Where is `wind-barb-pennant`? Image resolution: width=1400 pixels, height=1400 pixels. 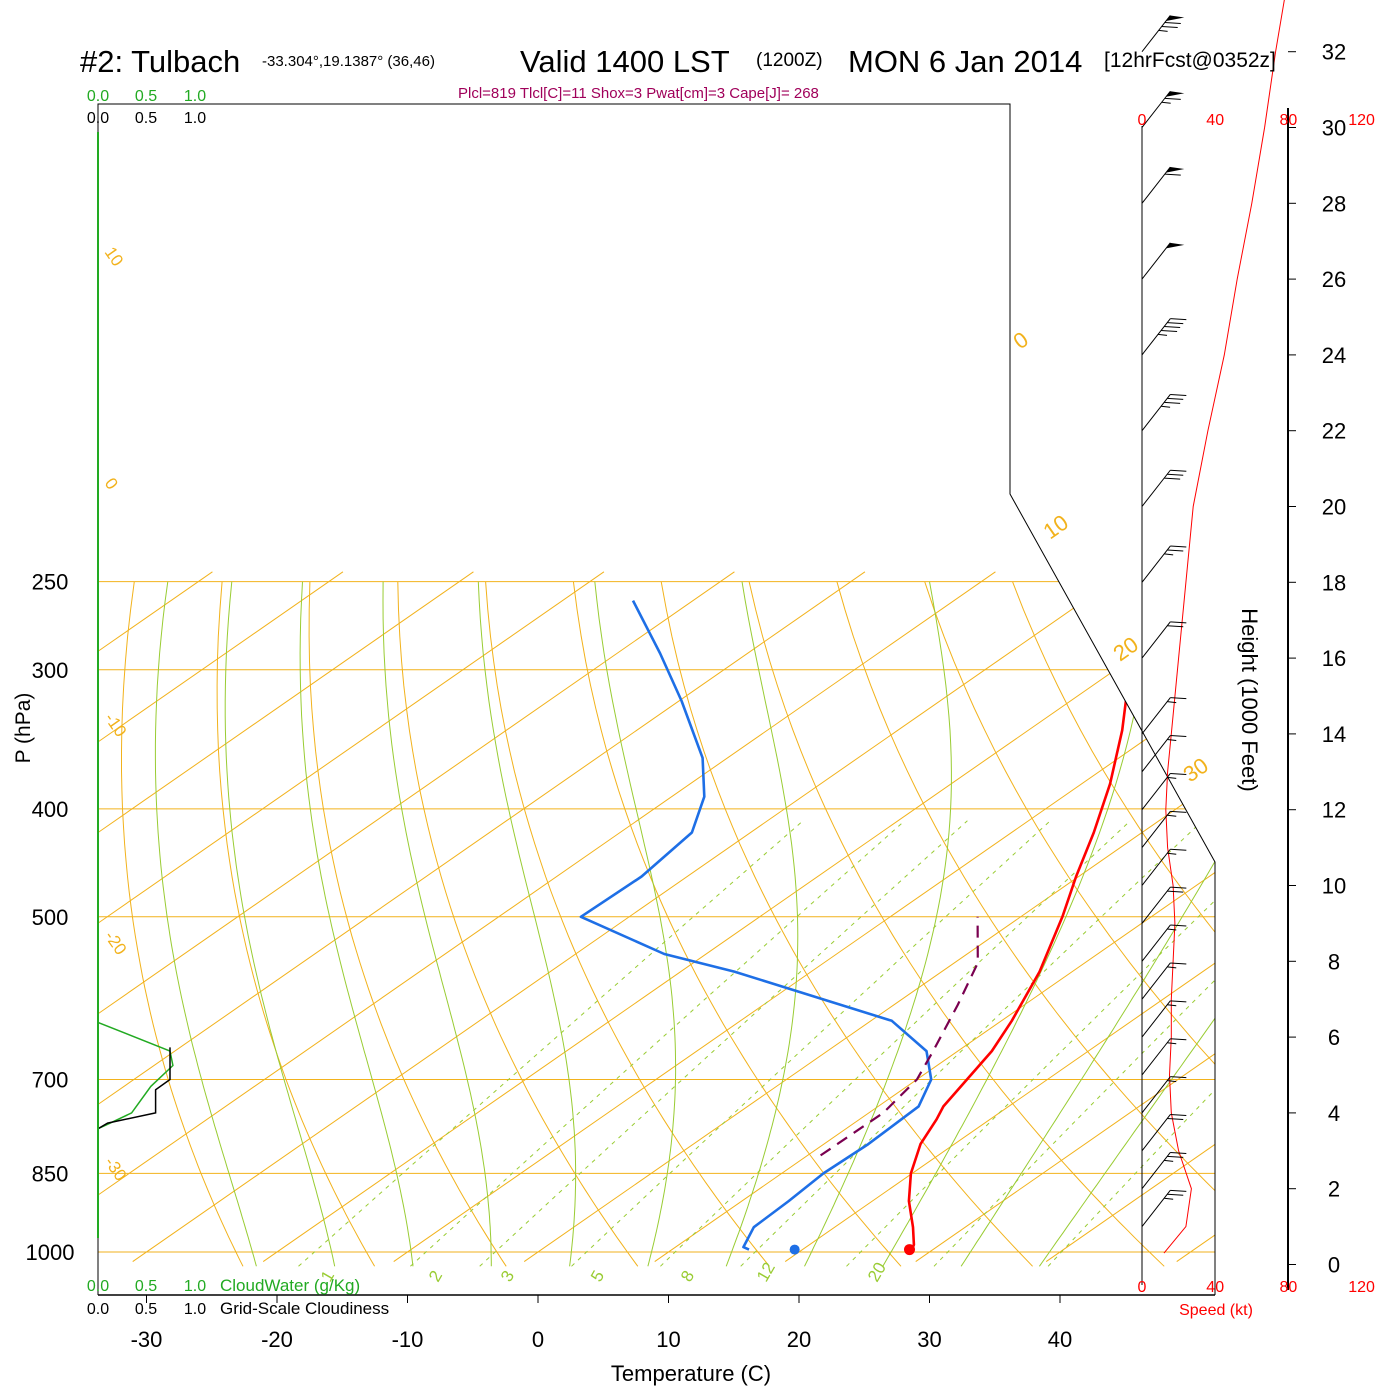
wind-barb-pennant is located at coordinates (1175, 18).